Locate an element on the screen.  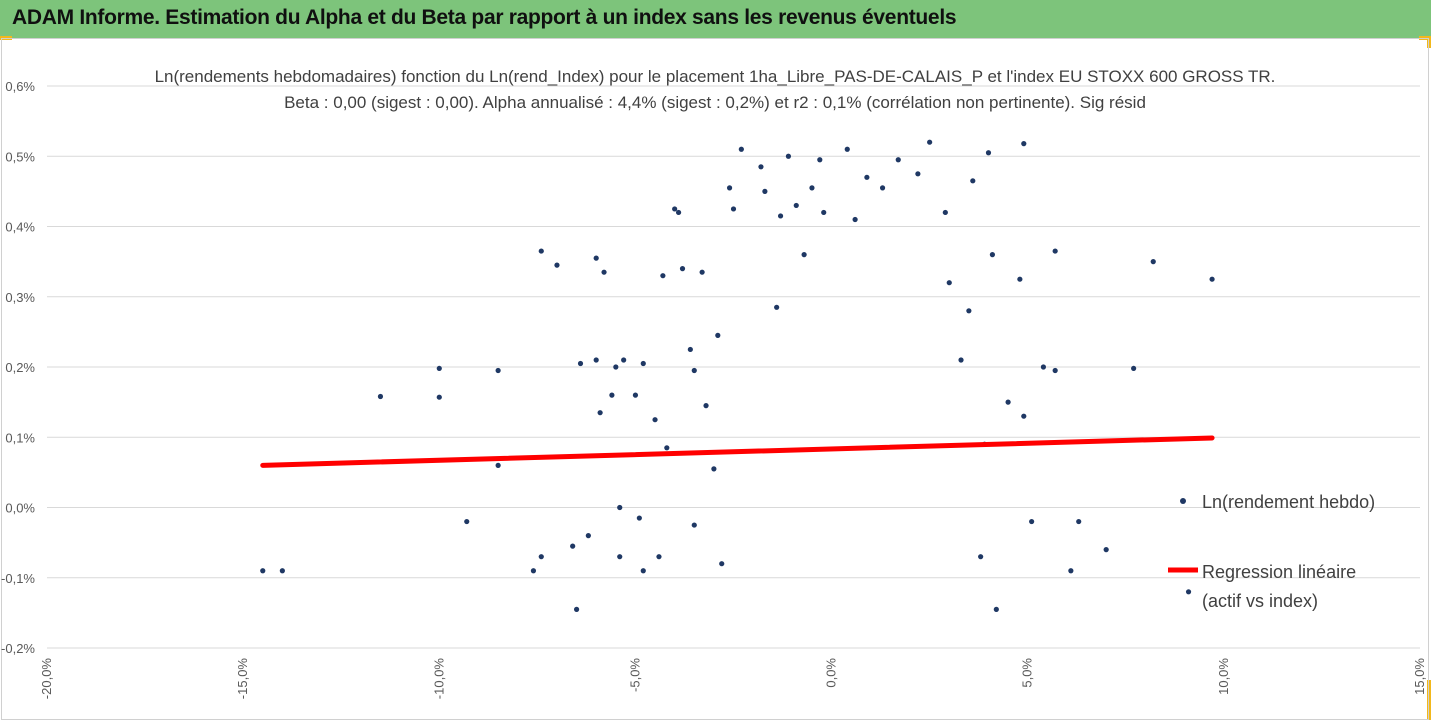
y-tick-label: 0,5% is located at coordinates (20, 156).